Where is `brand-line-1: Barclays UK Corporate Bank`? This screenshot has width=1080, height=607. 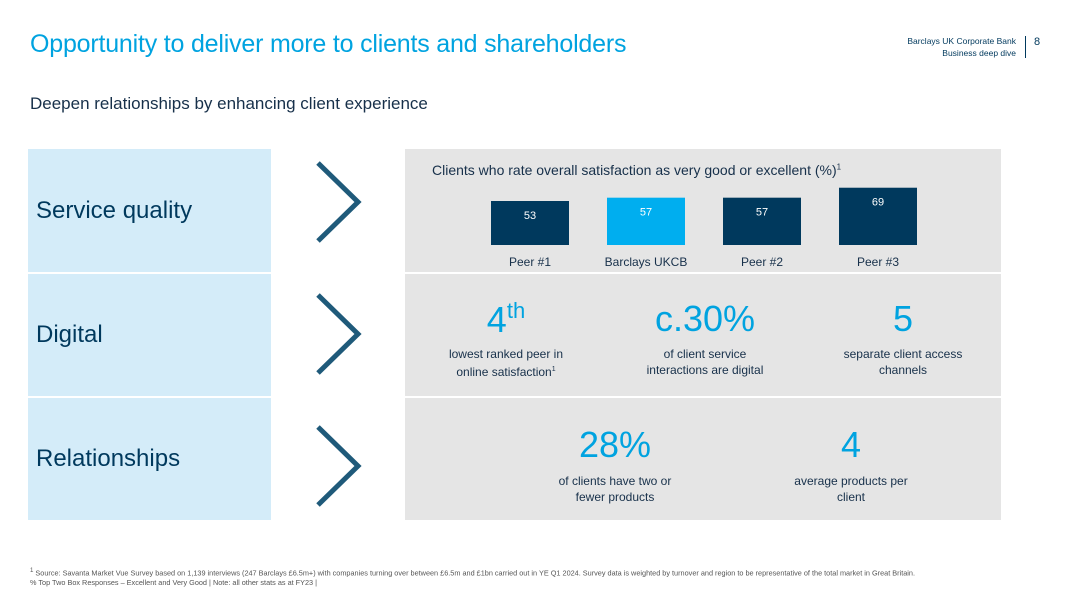 brand-line-1: Barclays UK Corporate Bank is located at coordinates (961, 41).